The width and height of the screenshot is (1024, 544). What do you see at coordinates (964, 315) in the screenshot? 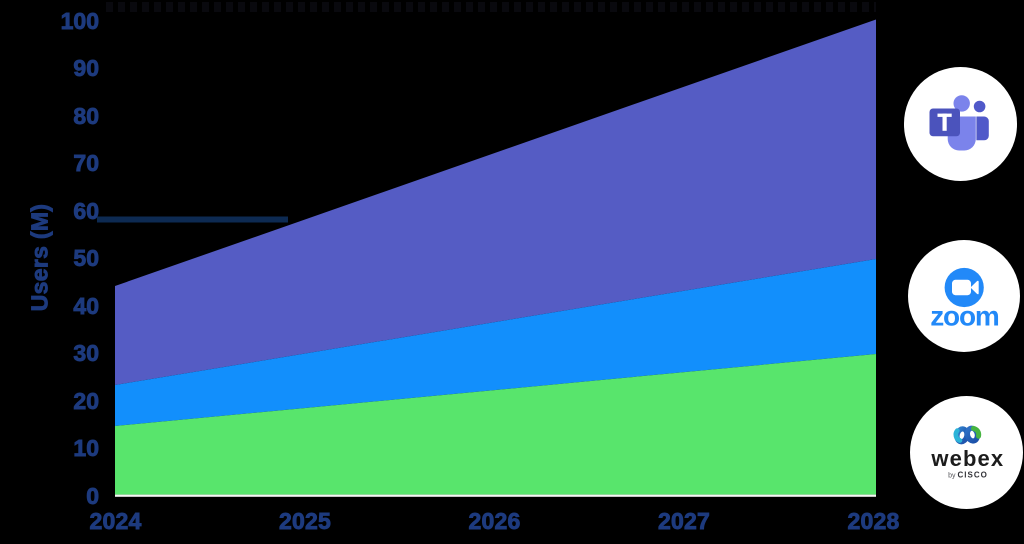
I see `svg-text: zoom` at bounding box center [964, 315].